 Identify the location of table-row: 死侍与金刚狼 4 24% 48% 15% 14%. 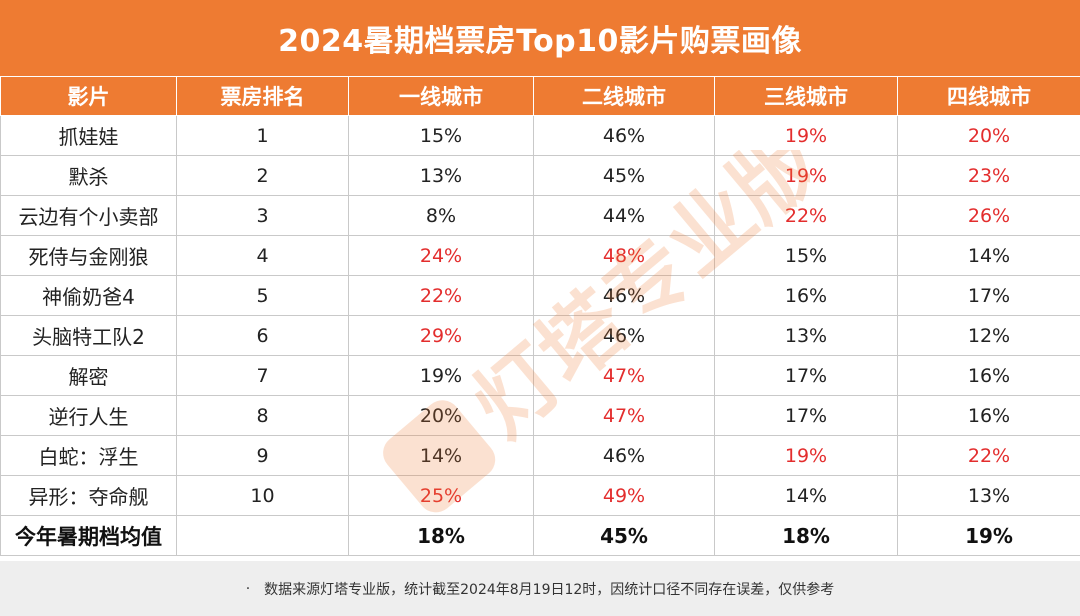
(540, 255).